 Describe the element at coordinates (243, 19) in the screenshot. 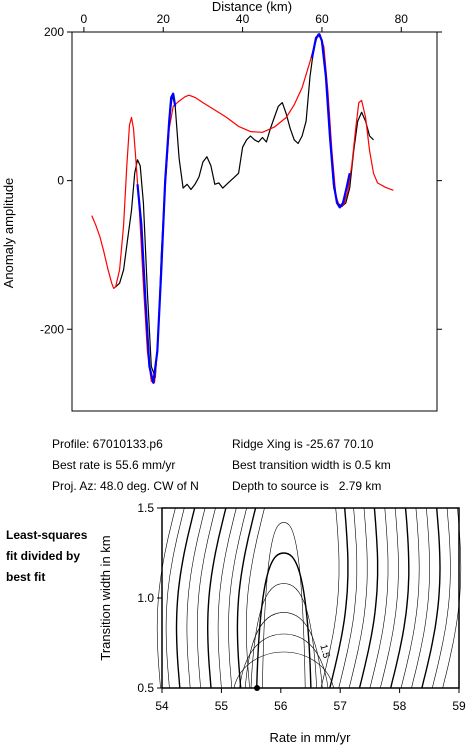

I see `top-x-tick-label: 40` at that location.